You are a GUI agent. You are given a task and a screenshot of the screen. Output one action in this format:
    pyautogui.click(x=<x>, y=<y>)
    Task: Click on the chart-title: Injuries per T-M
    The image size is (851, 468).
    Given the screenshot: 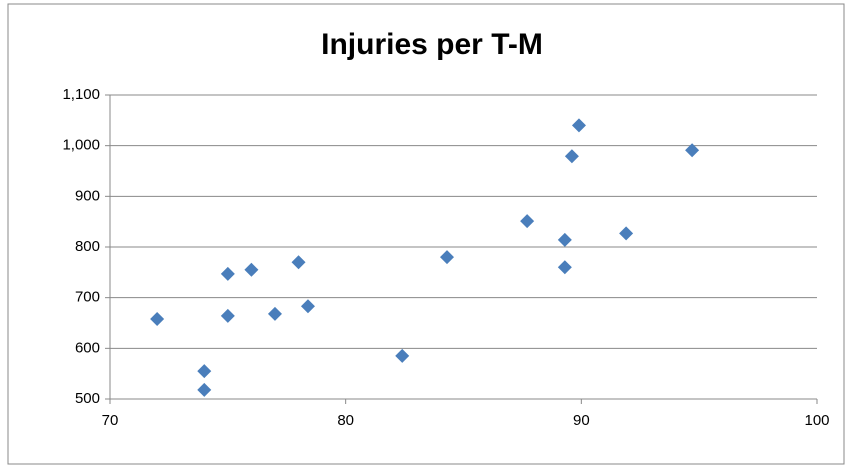 What is the action you would take?
    pyautogui.click(x=432, y=44)
    